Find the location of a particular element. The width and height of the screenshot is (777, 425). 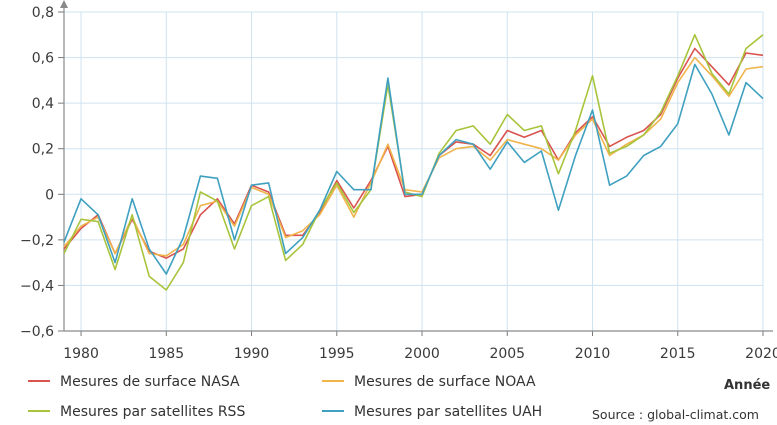

x-tick-label: 2020 is located at coordinates (761, 354).